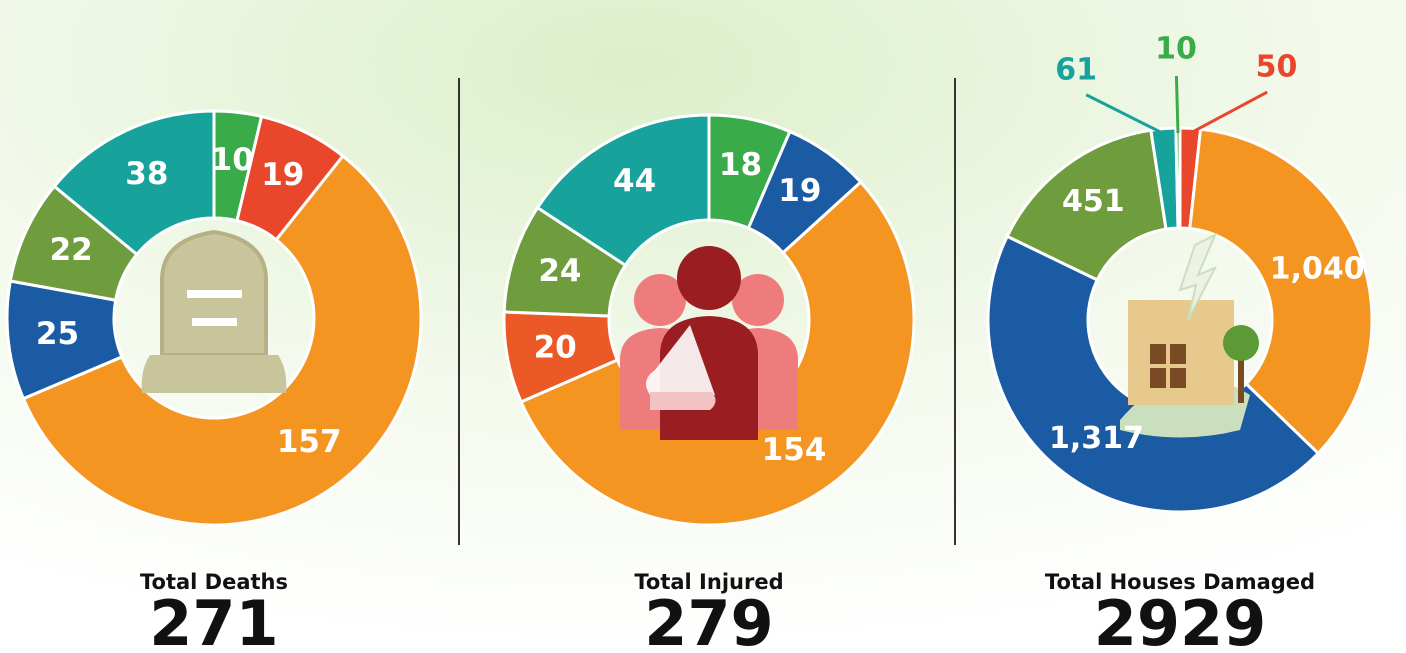  Describe the element at coordinates (213, 620) in the screenshot. I see `total-value: 271` at that location.